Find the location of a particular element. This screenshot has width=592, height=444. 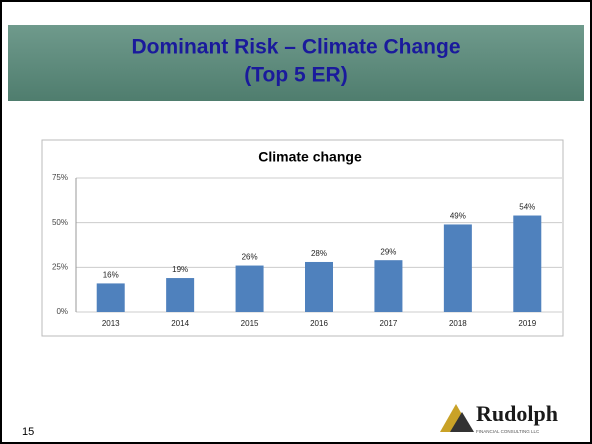

logo-icon is located at coordinates (462, 422).